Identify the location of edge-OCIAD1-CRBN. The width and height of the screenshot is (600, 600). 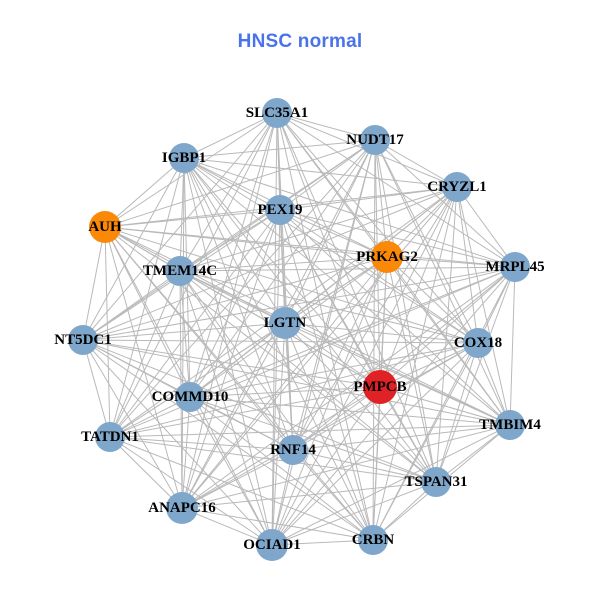
(322, 542).